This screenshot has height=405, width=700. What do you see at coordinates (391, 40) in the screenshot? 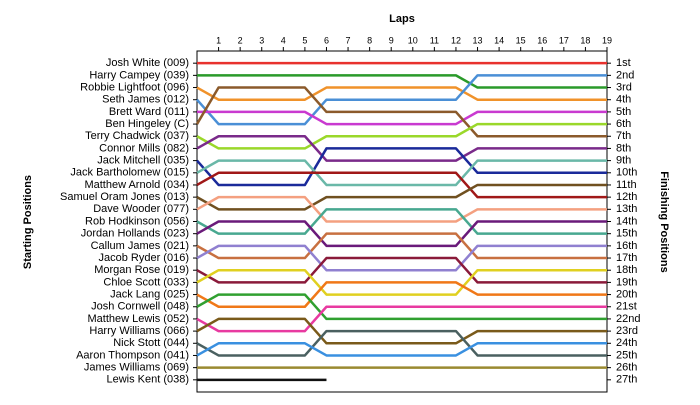
I see `x-tick-label: 9` at bounding box center [391, 40].